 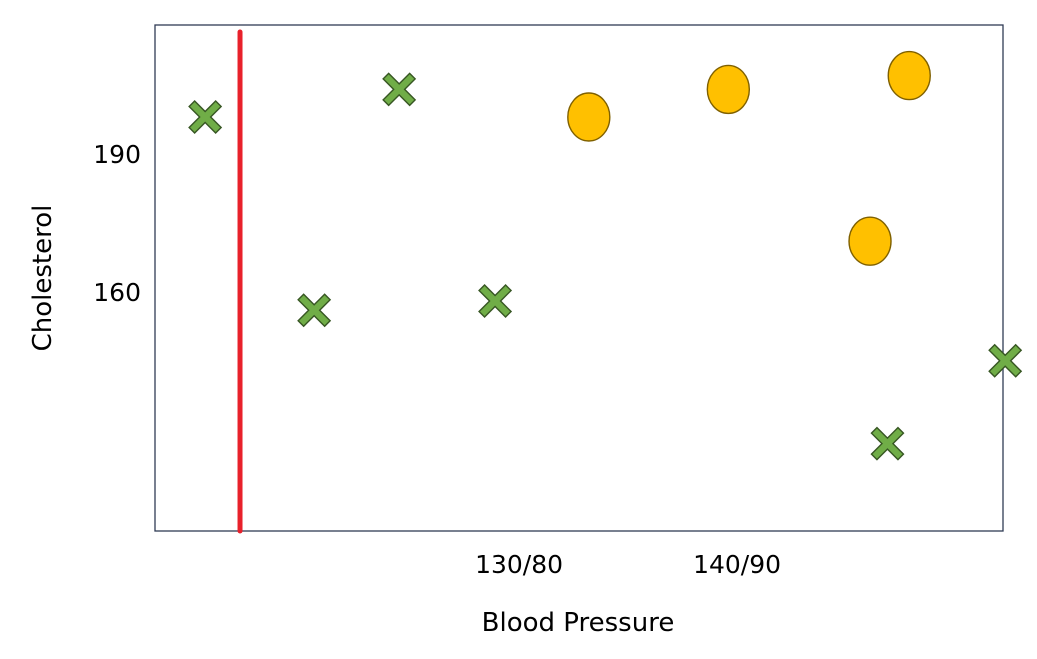 I want to click on x-tick-label: 130/80, so click(x=519, y=564).